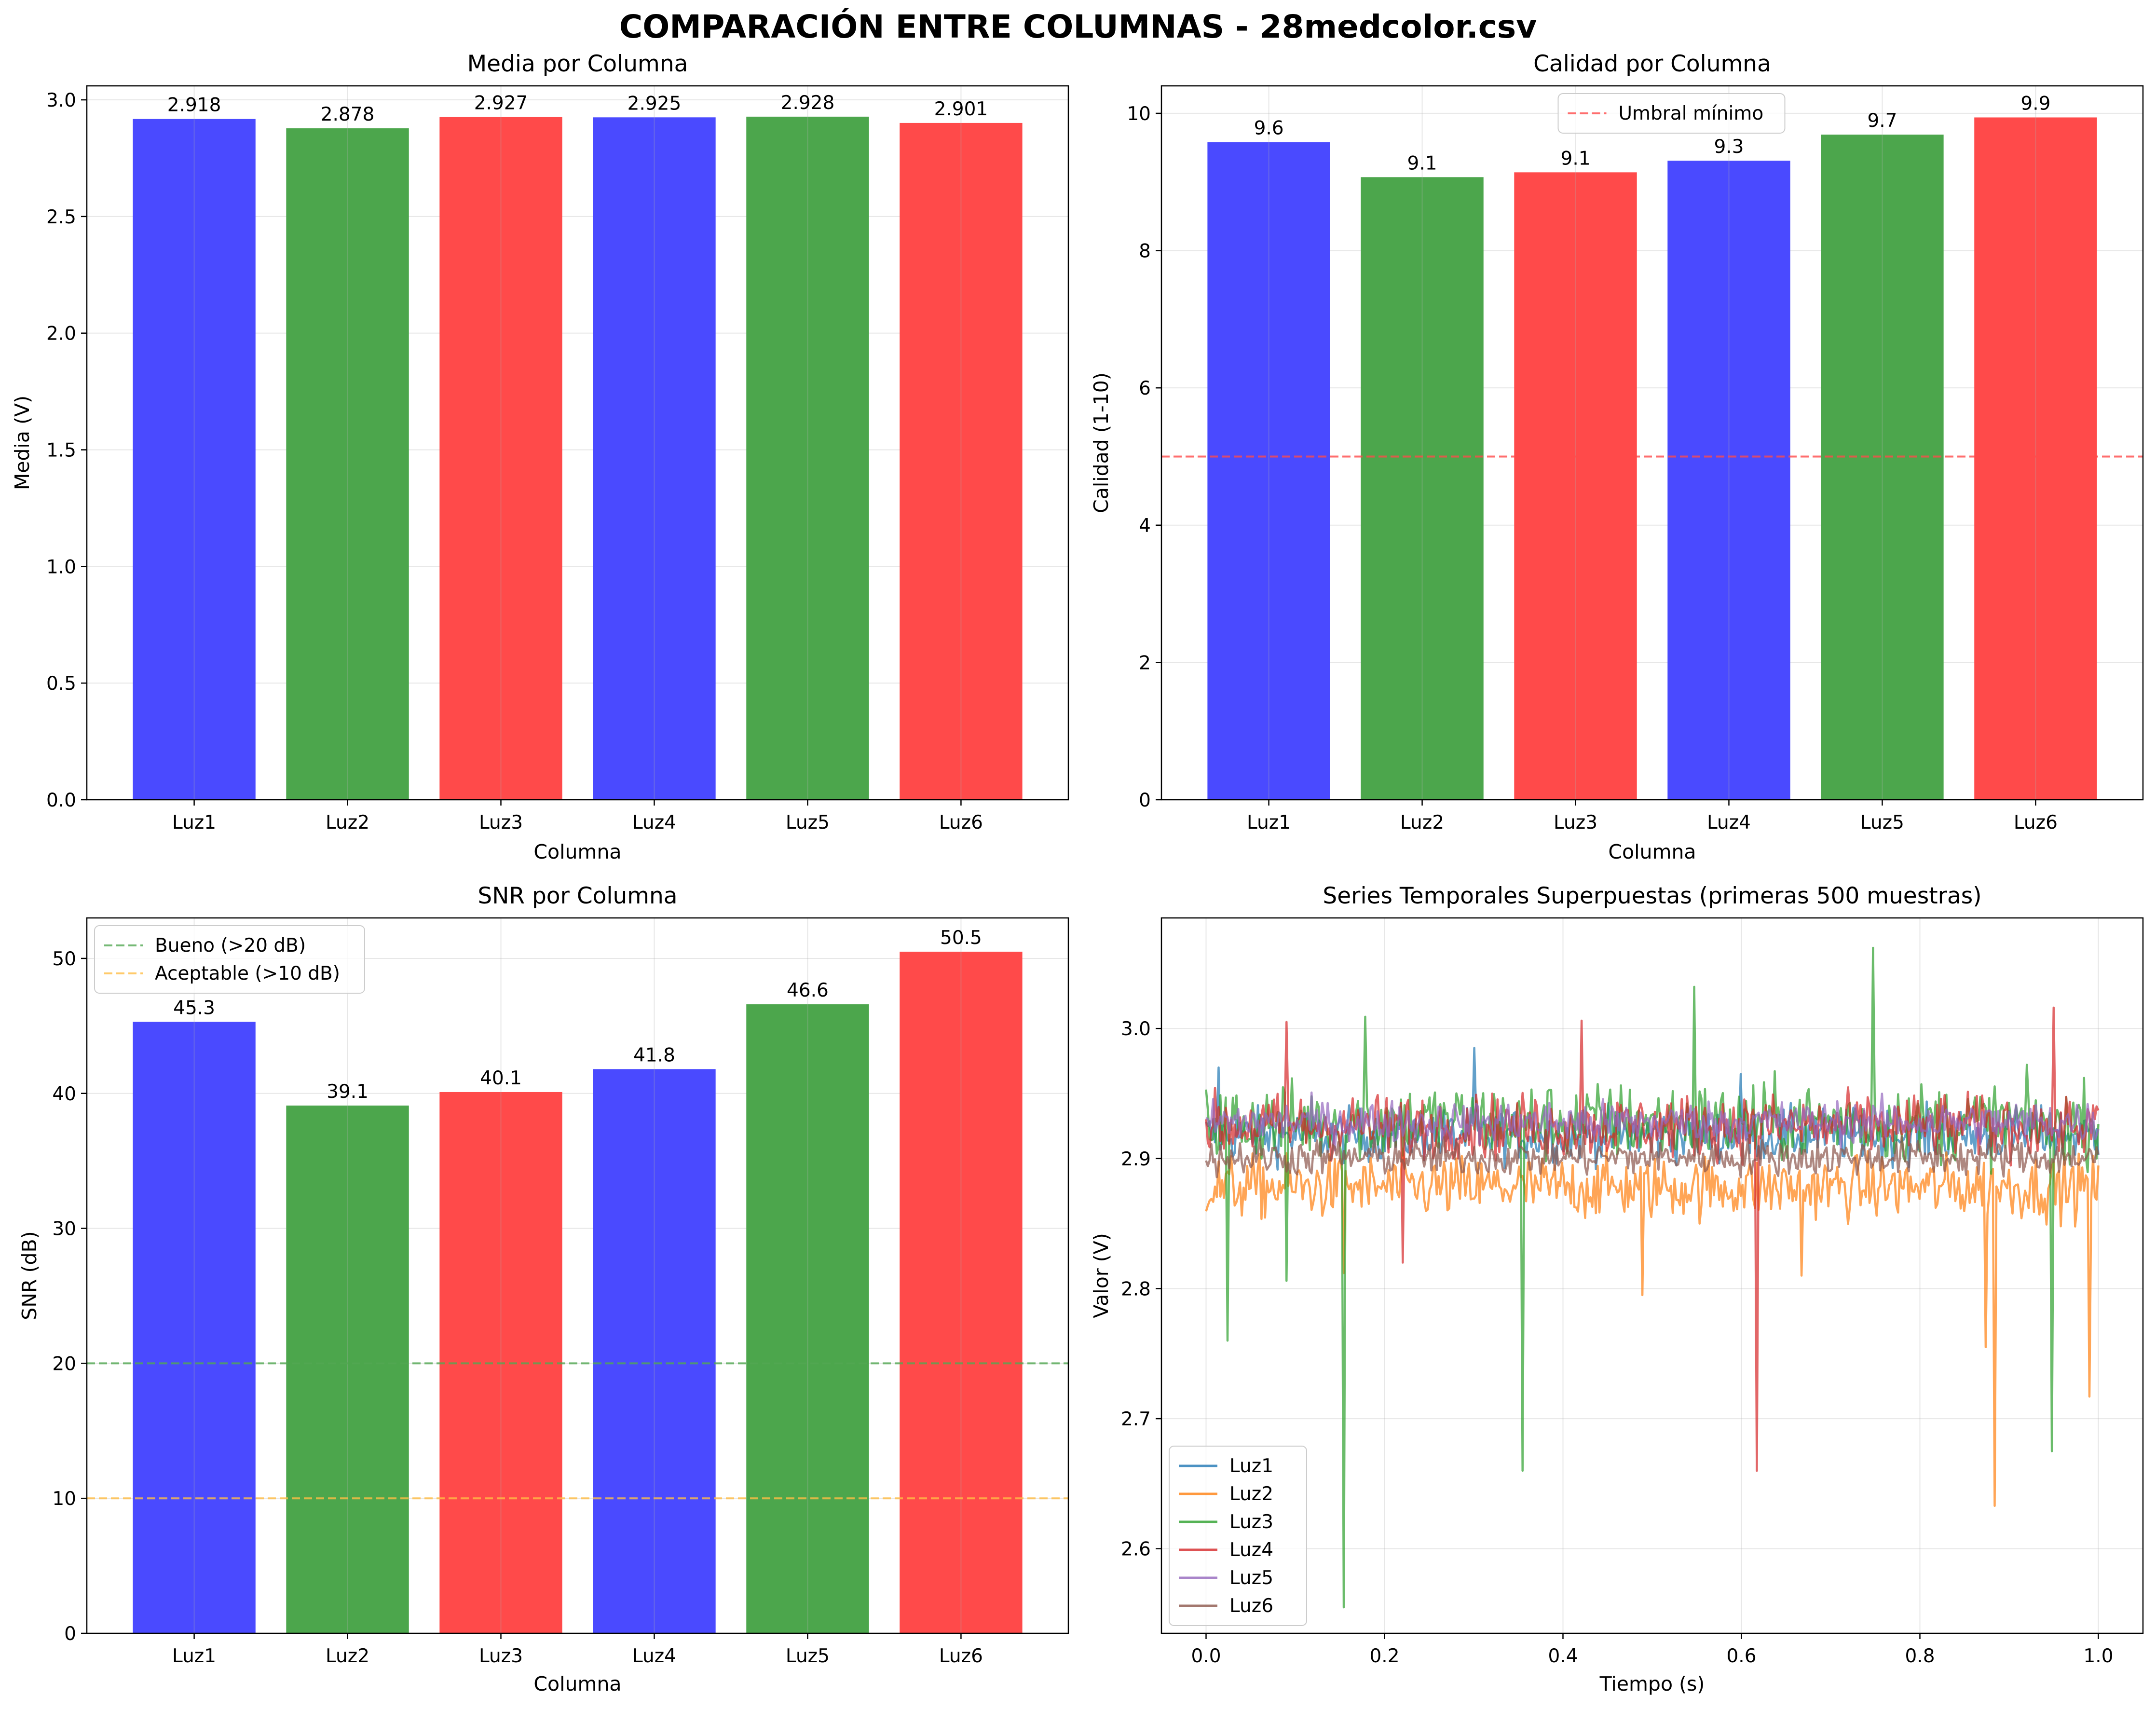 The width and height of the screenshot is (2156, 1709). Describe the element at coordinates (501, 103) in the screenshot. I see `data-label-media-luz3: 2.927` at that location.